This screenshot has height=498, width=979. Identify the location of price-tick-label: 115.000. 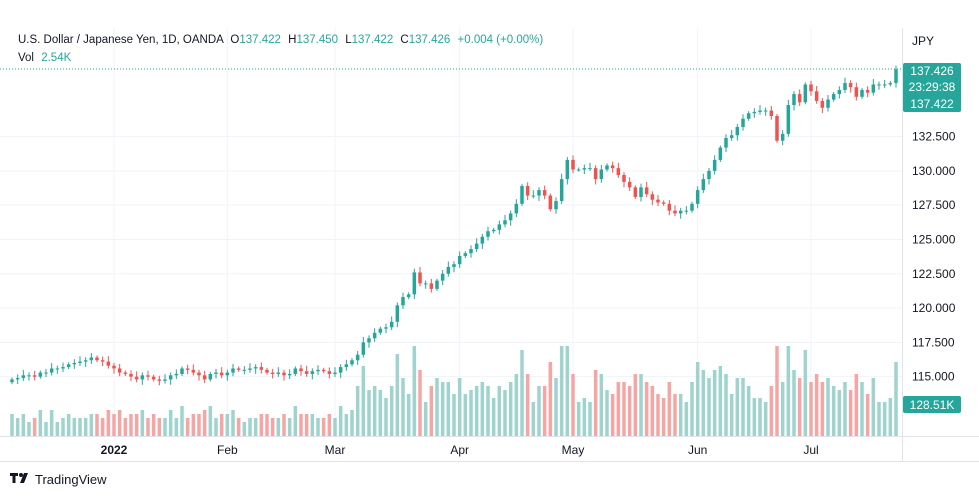
(933, 377).